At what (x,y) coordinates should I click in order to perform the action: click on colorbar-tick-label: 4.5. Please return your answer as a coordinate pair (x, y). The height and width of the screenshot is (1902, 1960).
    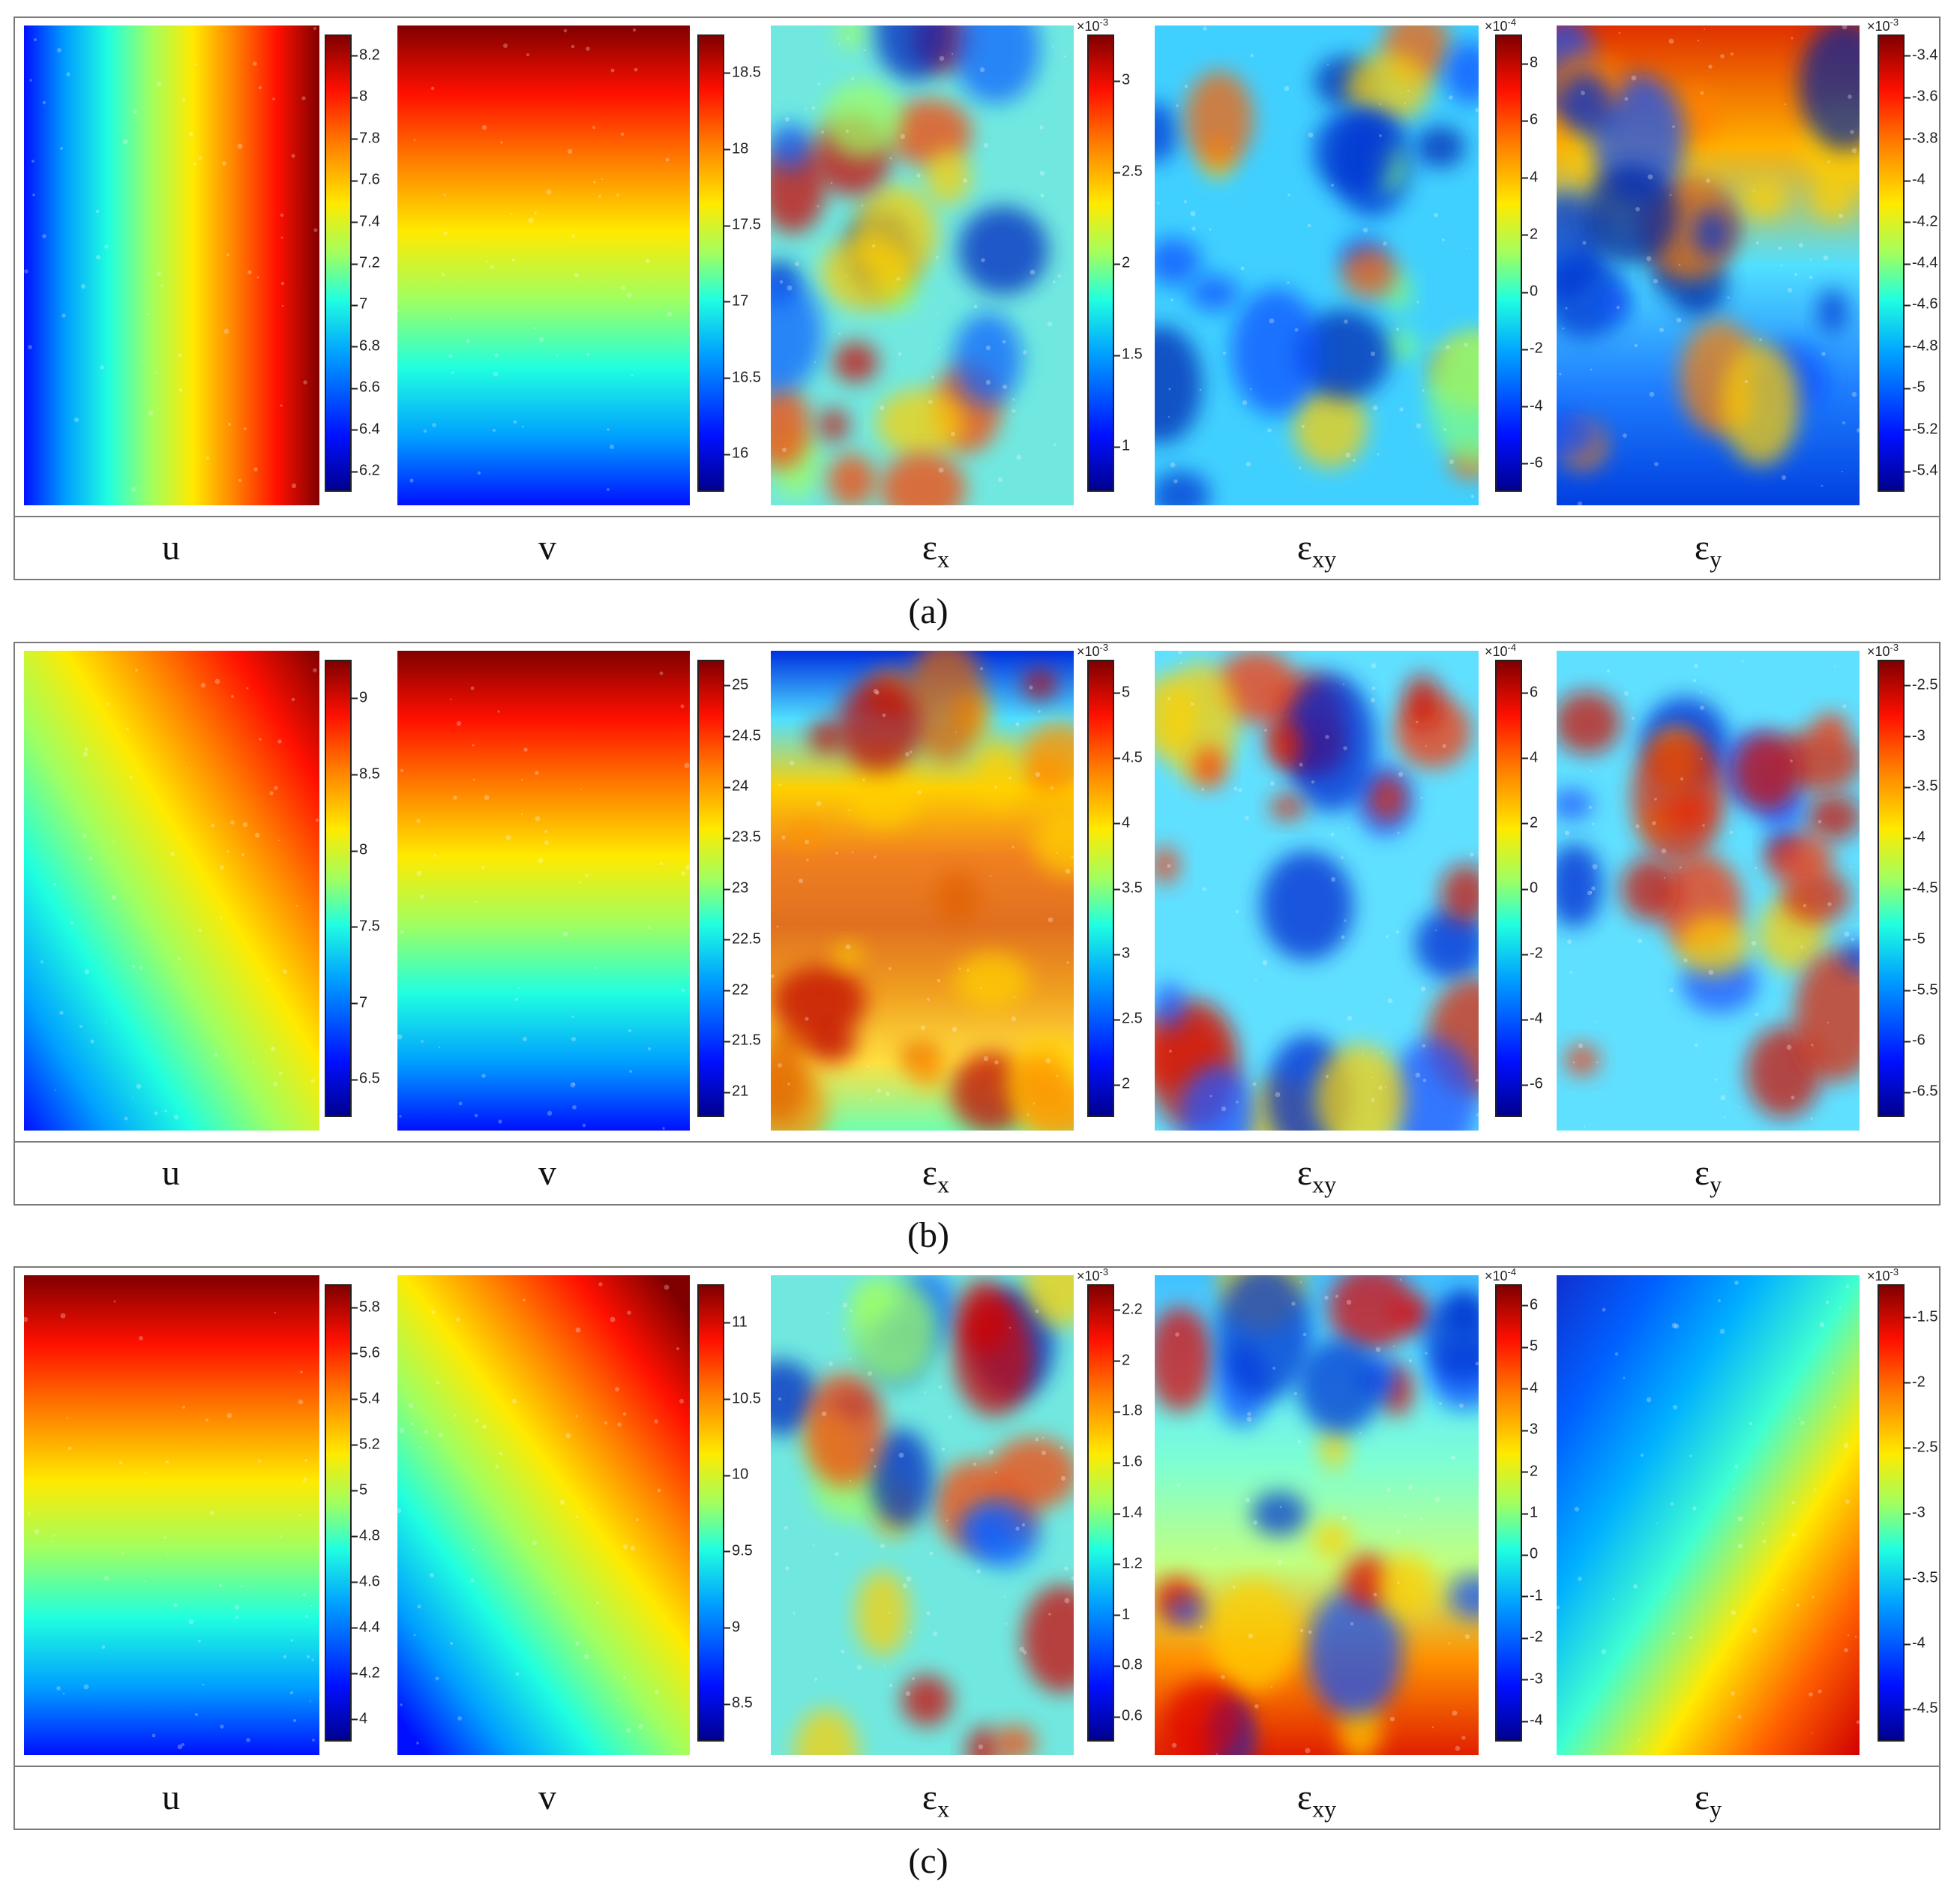
    Looking at the image, I should click on (1128, 757).